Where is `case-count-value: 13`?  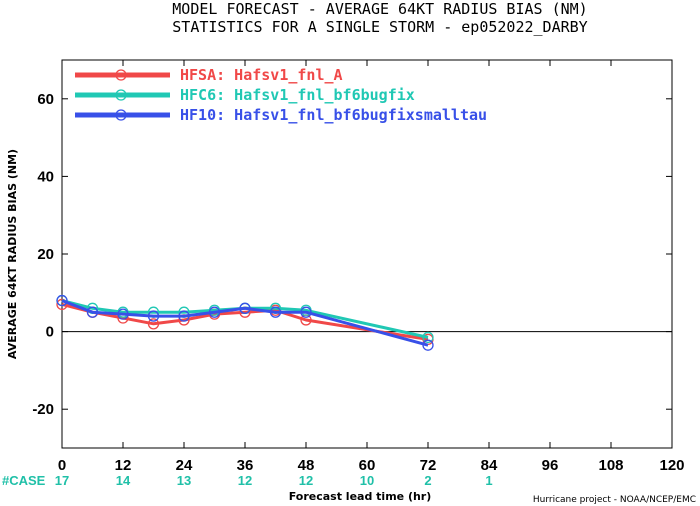 case-count-value: 13 is located at coordinates (184, 480).